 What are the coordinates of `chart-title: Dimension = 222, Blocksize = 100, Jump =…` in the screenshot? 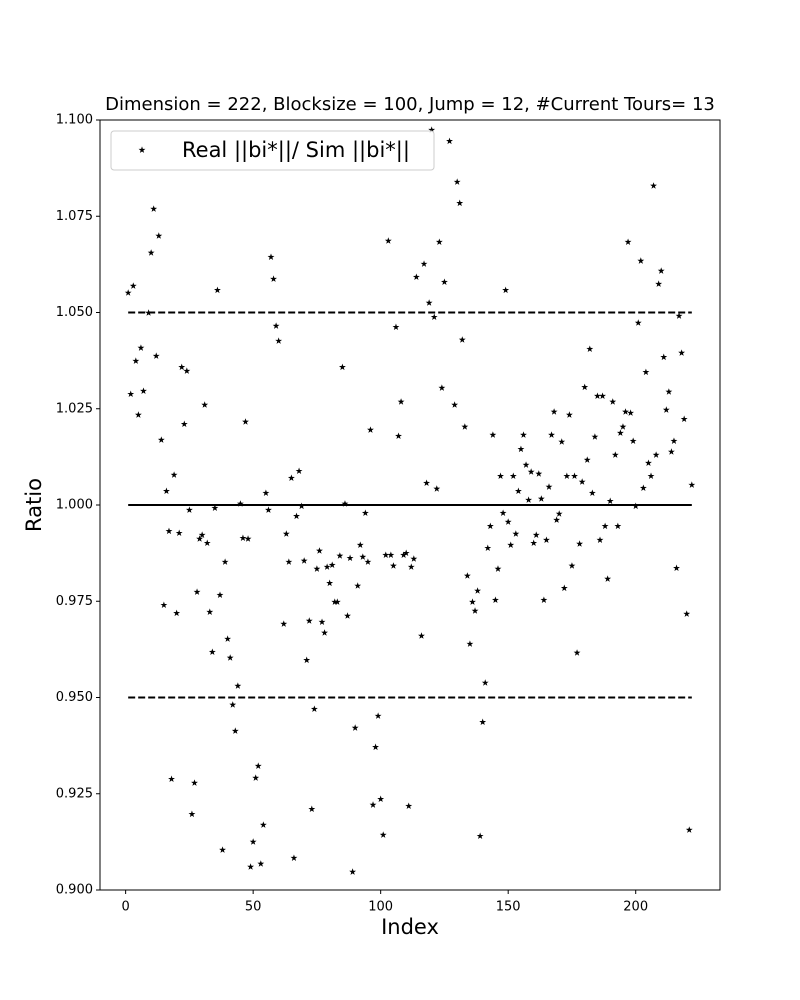 It's located at (410, 104).